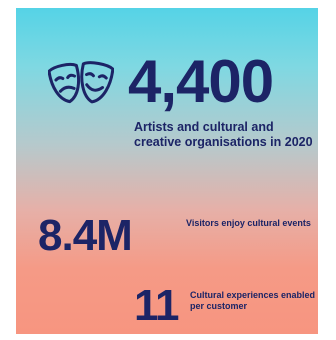  Describe the element at coordinates (81, 82) in the screenshot. I see `theater-masks-icon` at that location.